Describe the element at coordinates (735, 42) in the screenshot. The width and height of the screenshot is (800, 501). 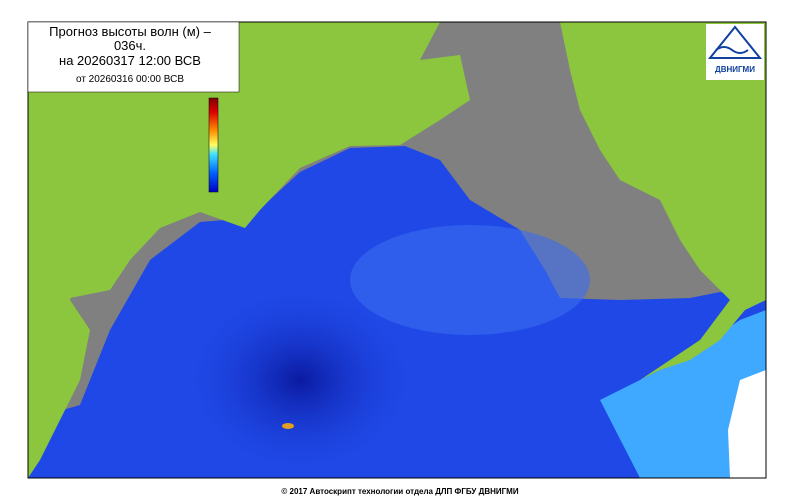
I see `logo-icon` at that location.